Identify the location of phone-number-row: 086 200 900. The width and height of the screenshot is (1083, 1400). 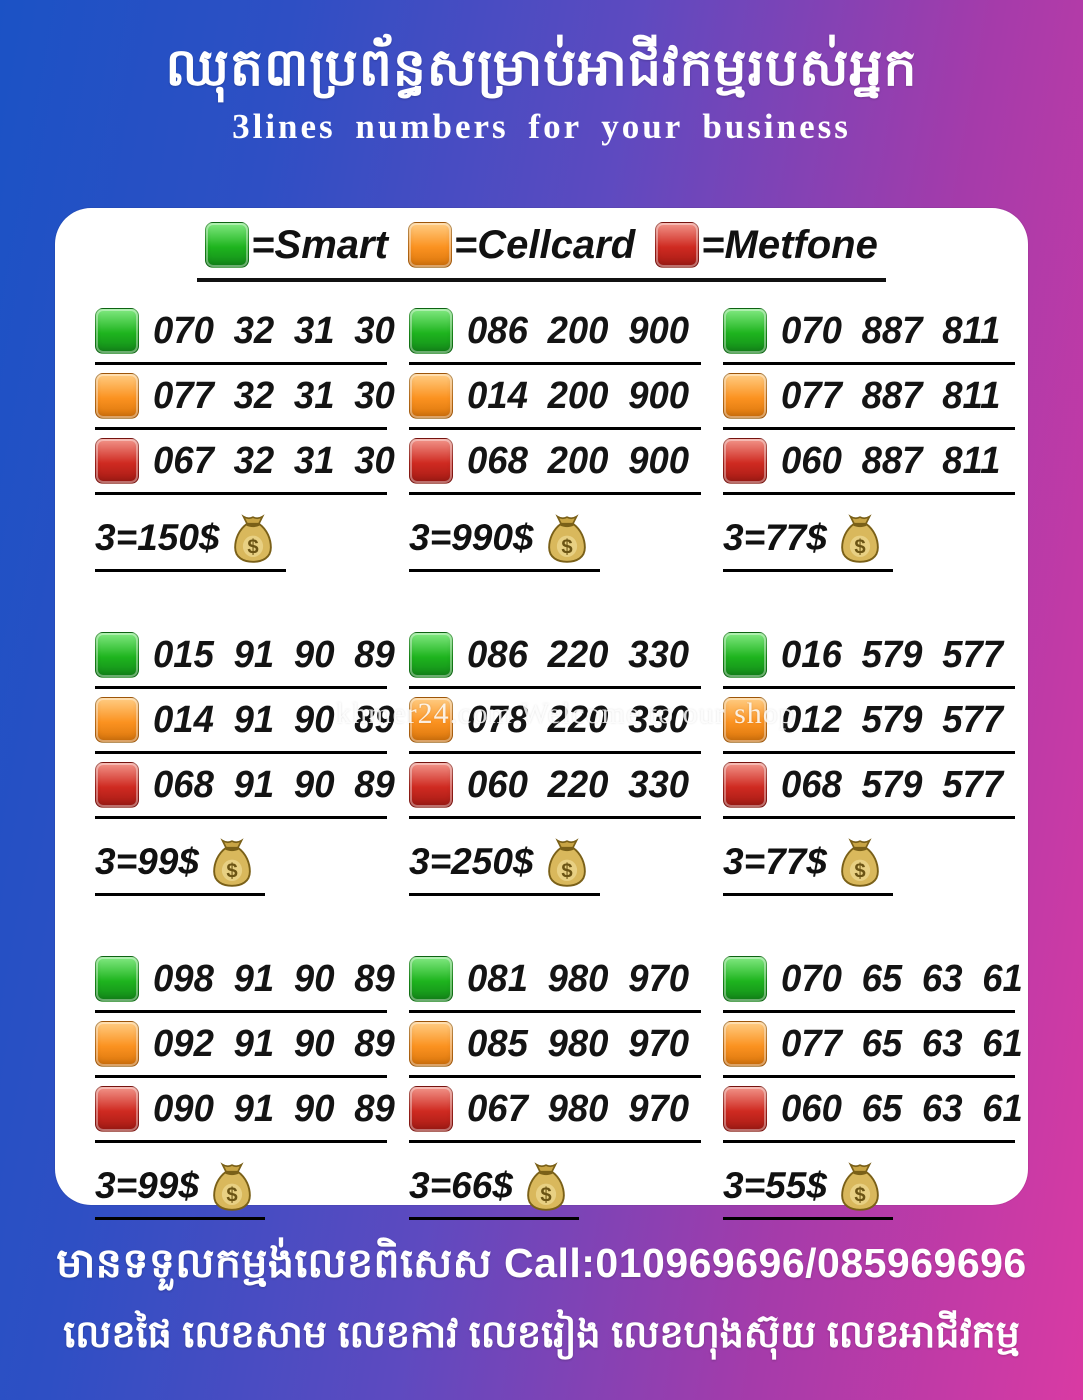
(555, 336).